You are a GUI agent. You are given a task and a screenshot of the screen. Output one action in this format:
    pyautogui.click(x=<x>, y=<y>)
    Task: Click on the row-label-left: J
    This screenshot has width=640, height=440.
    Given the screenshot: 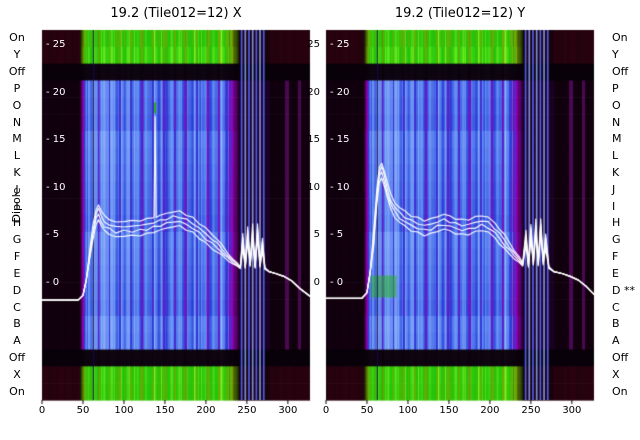 What is the action you would take?
    pyautogui.click(x=17, y=189)
    